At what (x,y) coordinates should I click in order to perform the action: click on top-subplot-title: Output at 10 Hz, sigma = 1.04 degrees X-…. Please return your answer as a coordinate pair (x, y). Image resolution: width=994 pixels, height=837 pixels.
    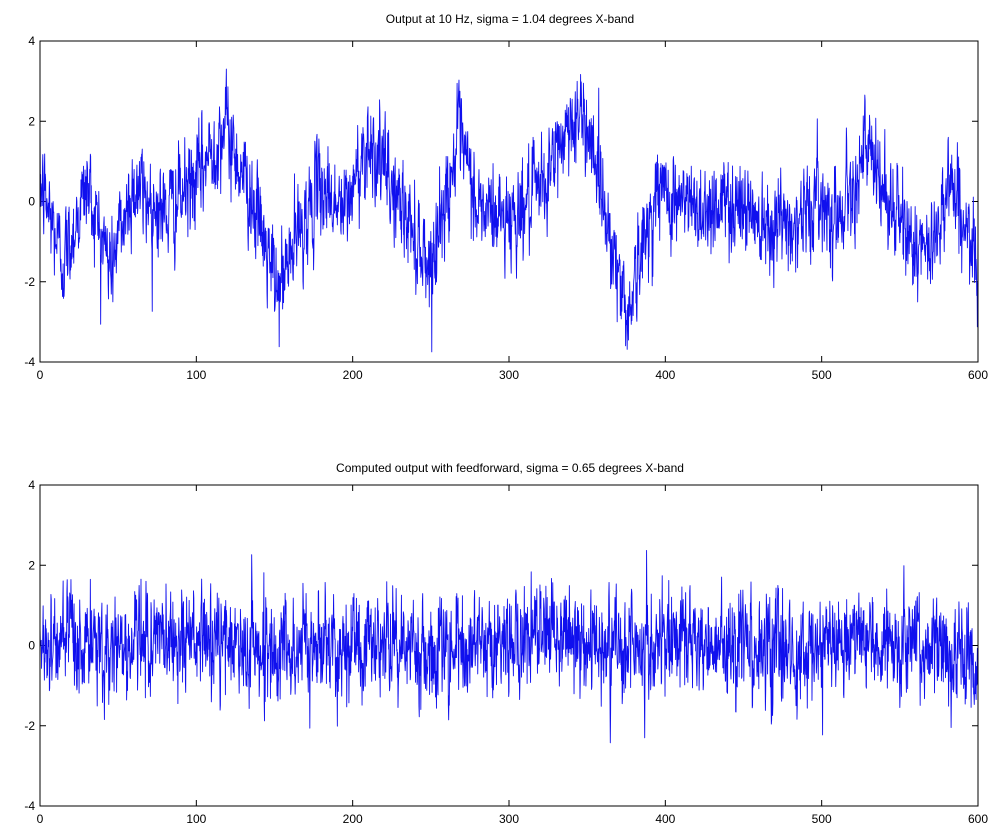
    Looking at the image, I should click on (510, 19).